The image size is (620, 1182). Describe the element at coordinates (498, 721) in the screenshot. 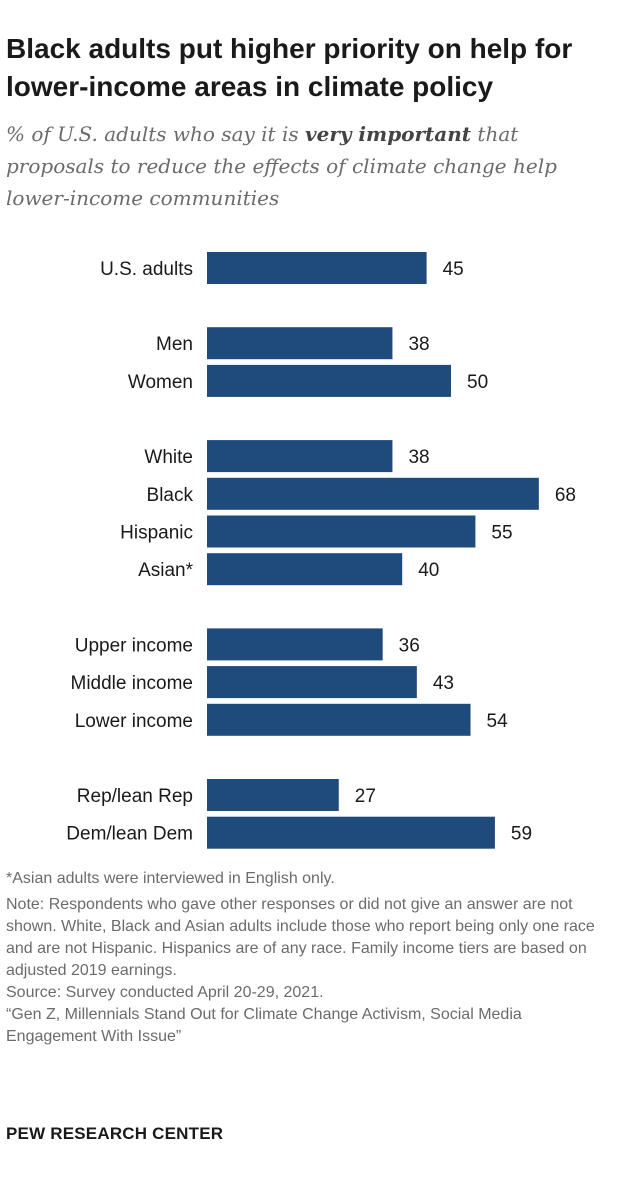

I see `value-label-lower-income: 54` at that location.